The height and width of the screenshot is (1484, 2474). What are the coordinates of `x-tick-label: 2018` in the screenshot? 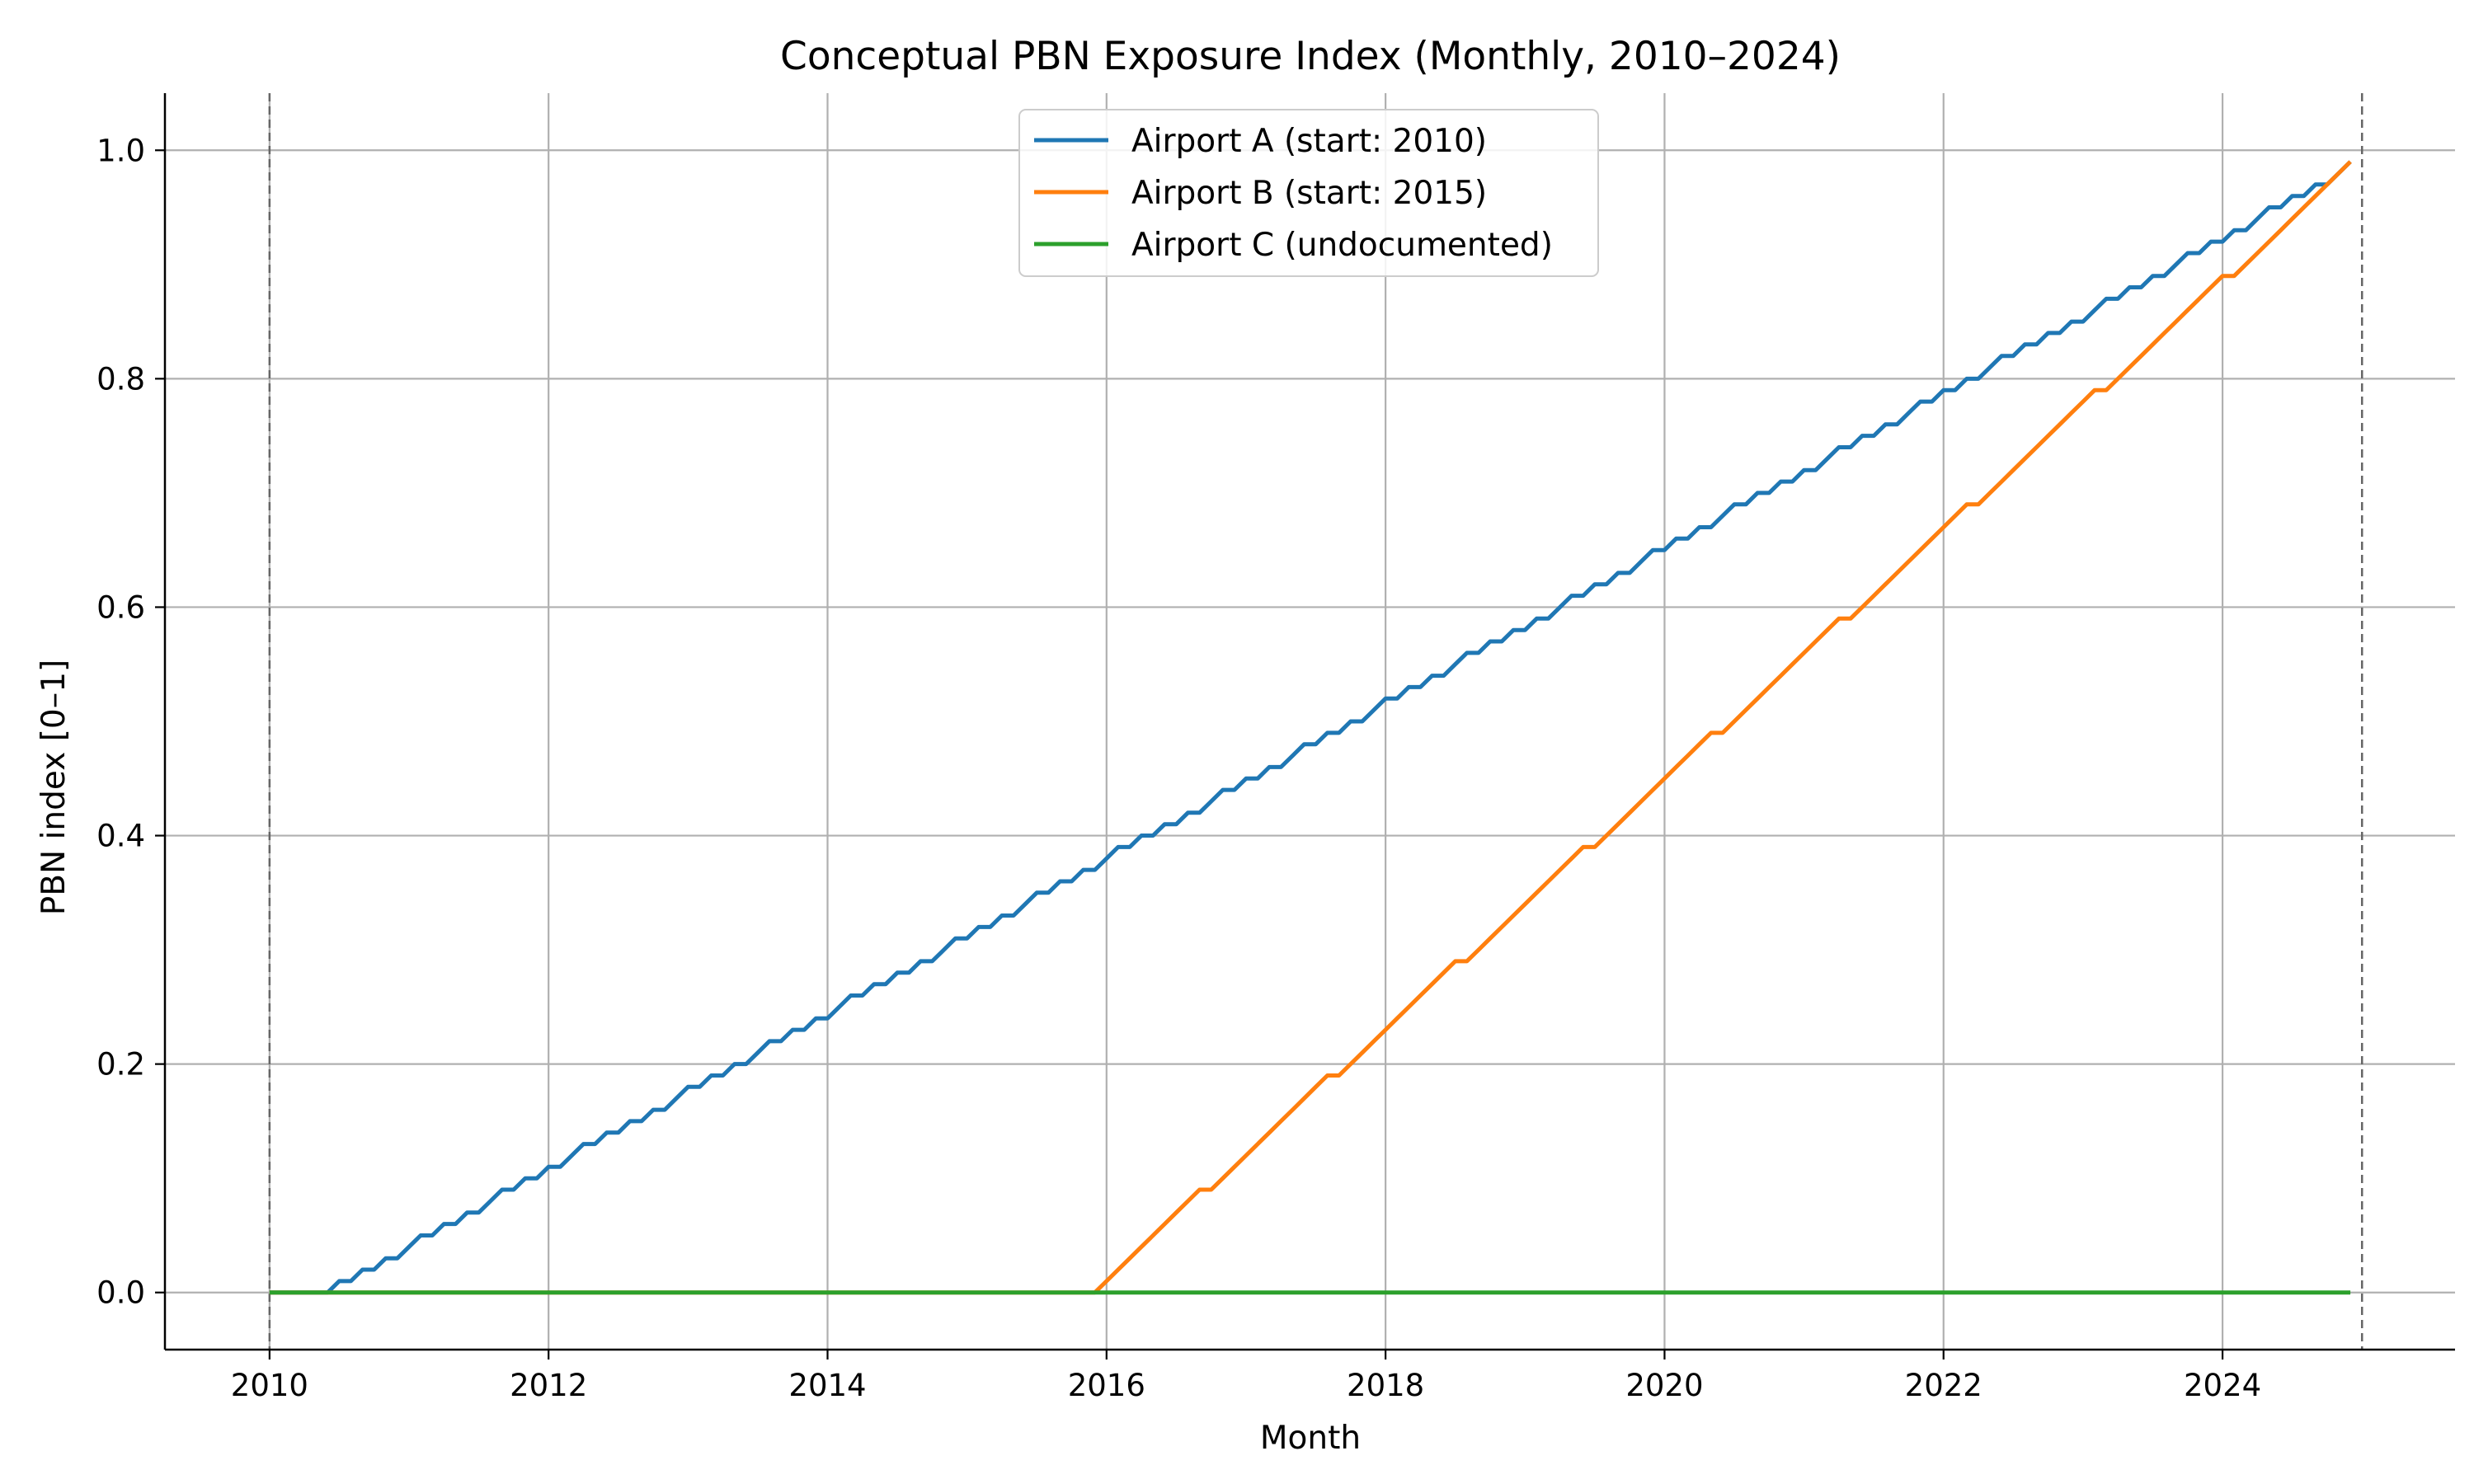 It's located at (1385, 1385).